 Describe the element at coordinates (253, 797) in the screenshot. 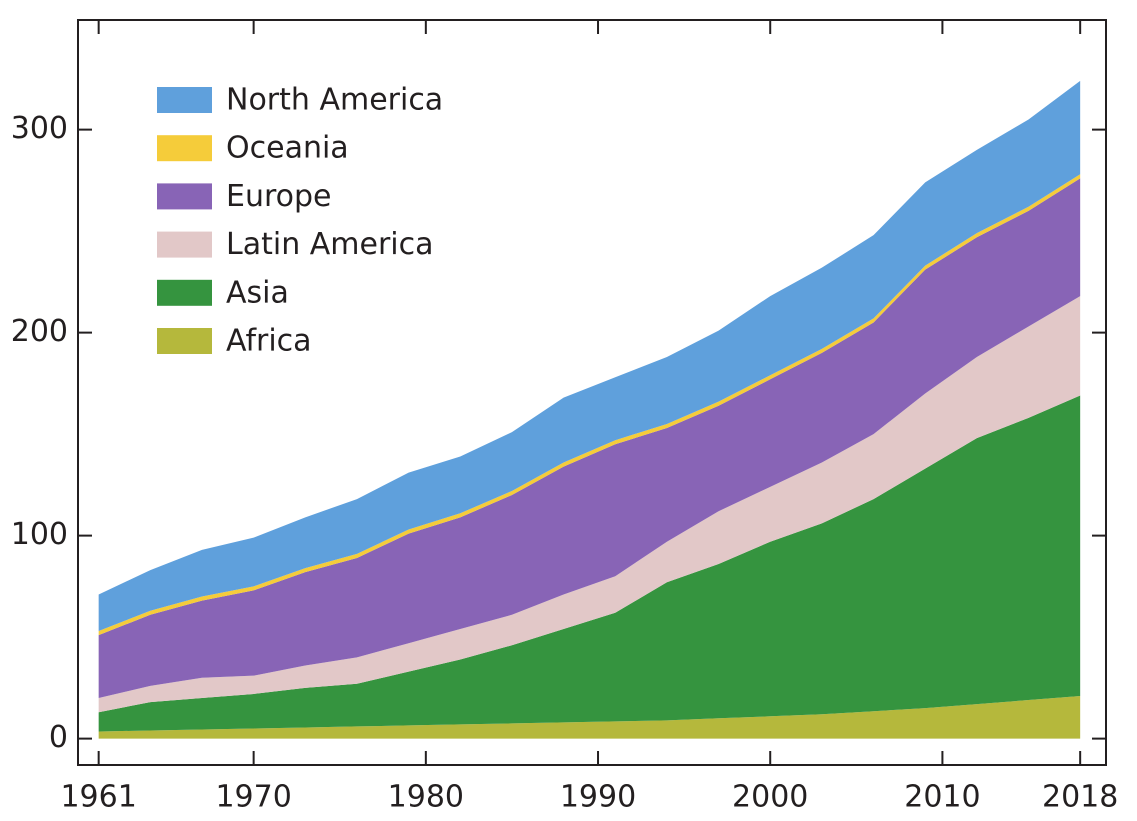

I see `x-tick-label: 1970` at that location.